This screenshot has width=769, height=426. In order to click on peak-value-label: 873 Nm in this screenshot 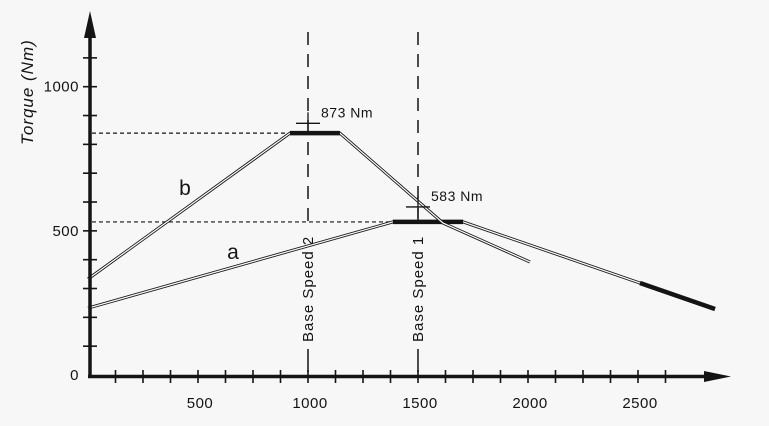, I will do `click(347, 112)`.